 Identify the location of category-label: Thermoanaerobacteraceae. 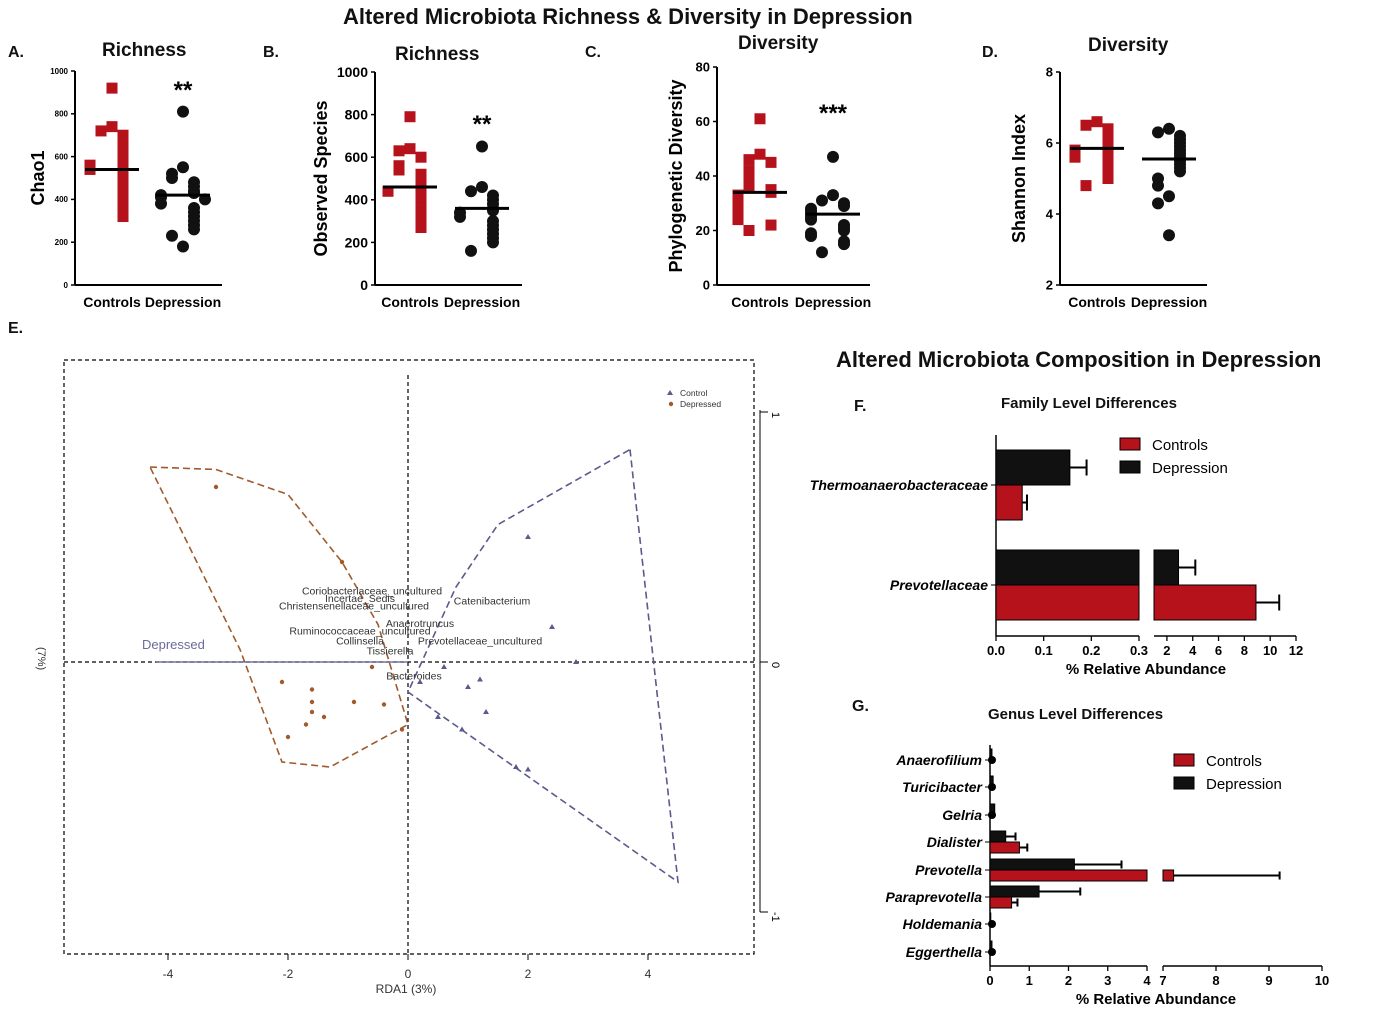
(899, 485).